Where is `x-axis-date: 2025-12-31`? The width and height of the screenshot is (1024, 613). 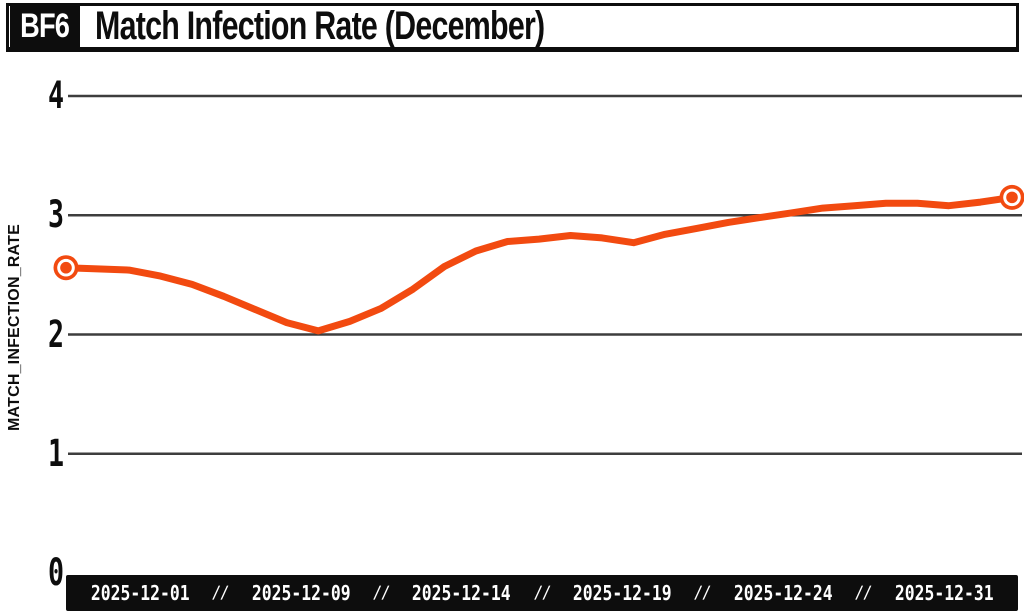 x-axis-date: 2025-12-31 is located at coordinates (944, 593).